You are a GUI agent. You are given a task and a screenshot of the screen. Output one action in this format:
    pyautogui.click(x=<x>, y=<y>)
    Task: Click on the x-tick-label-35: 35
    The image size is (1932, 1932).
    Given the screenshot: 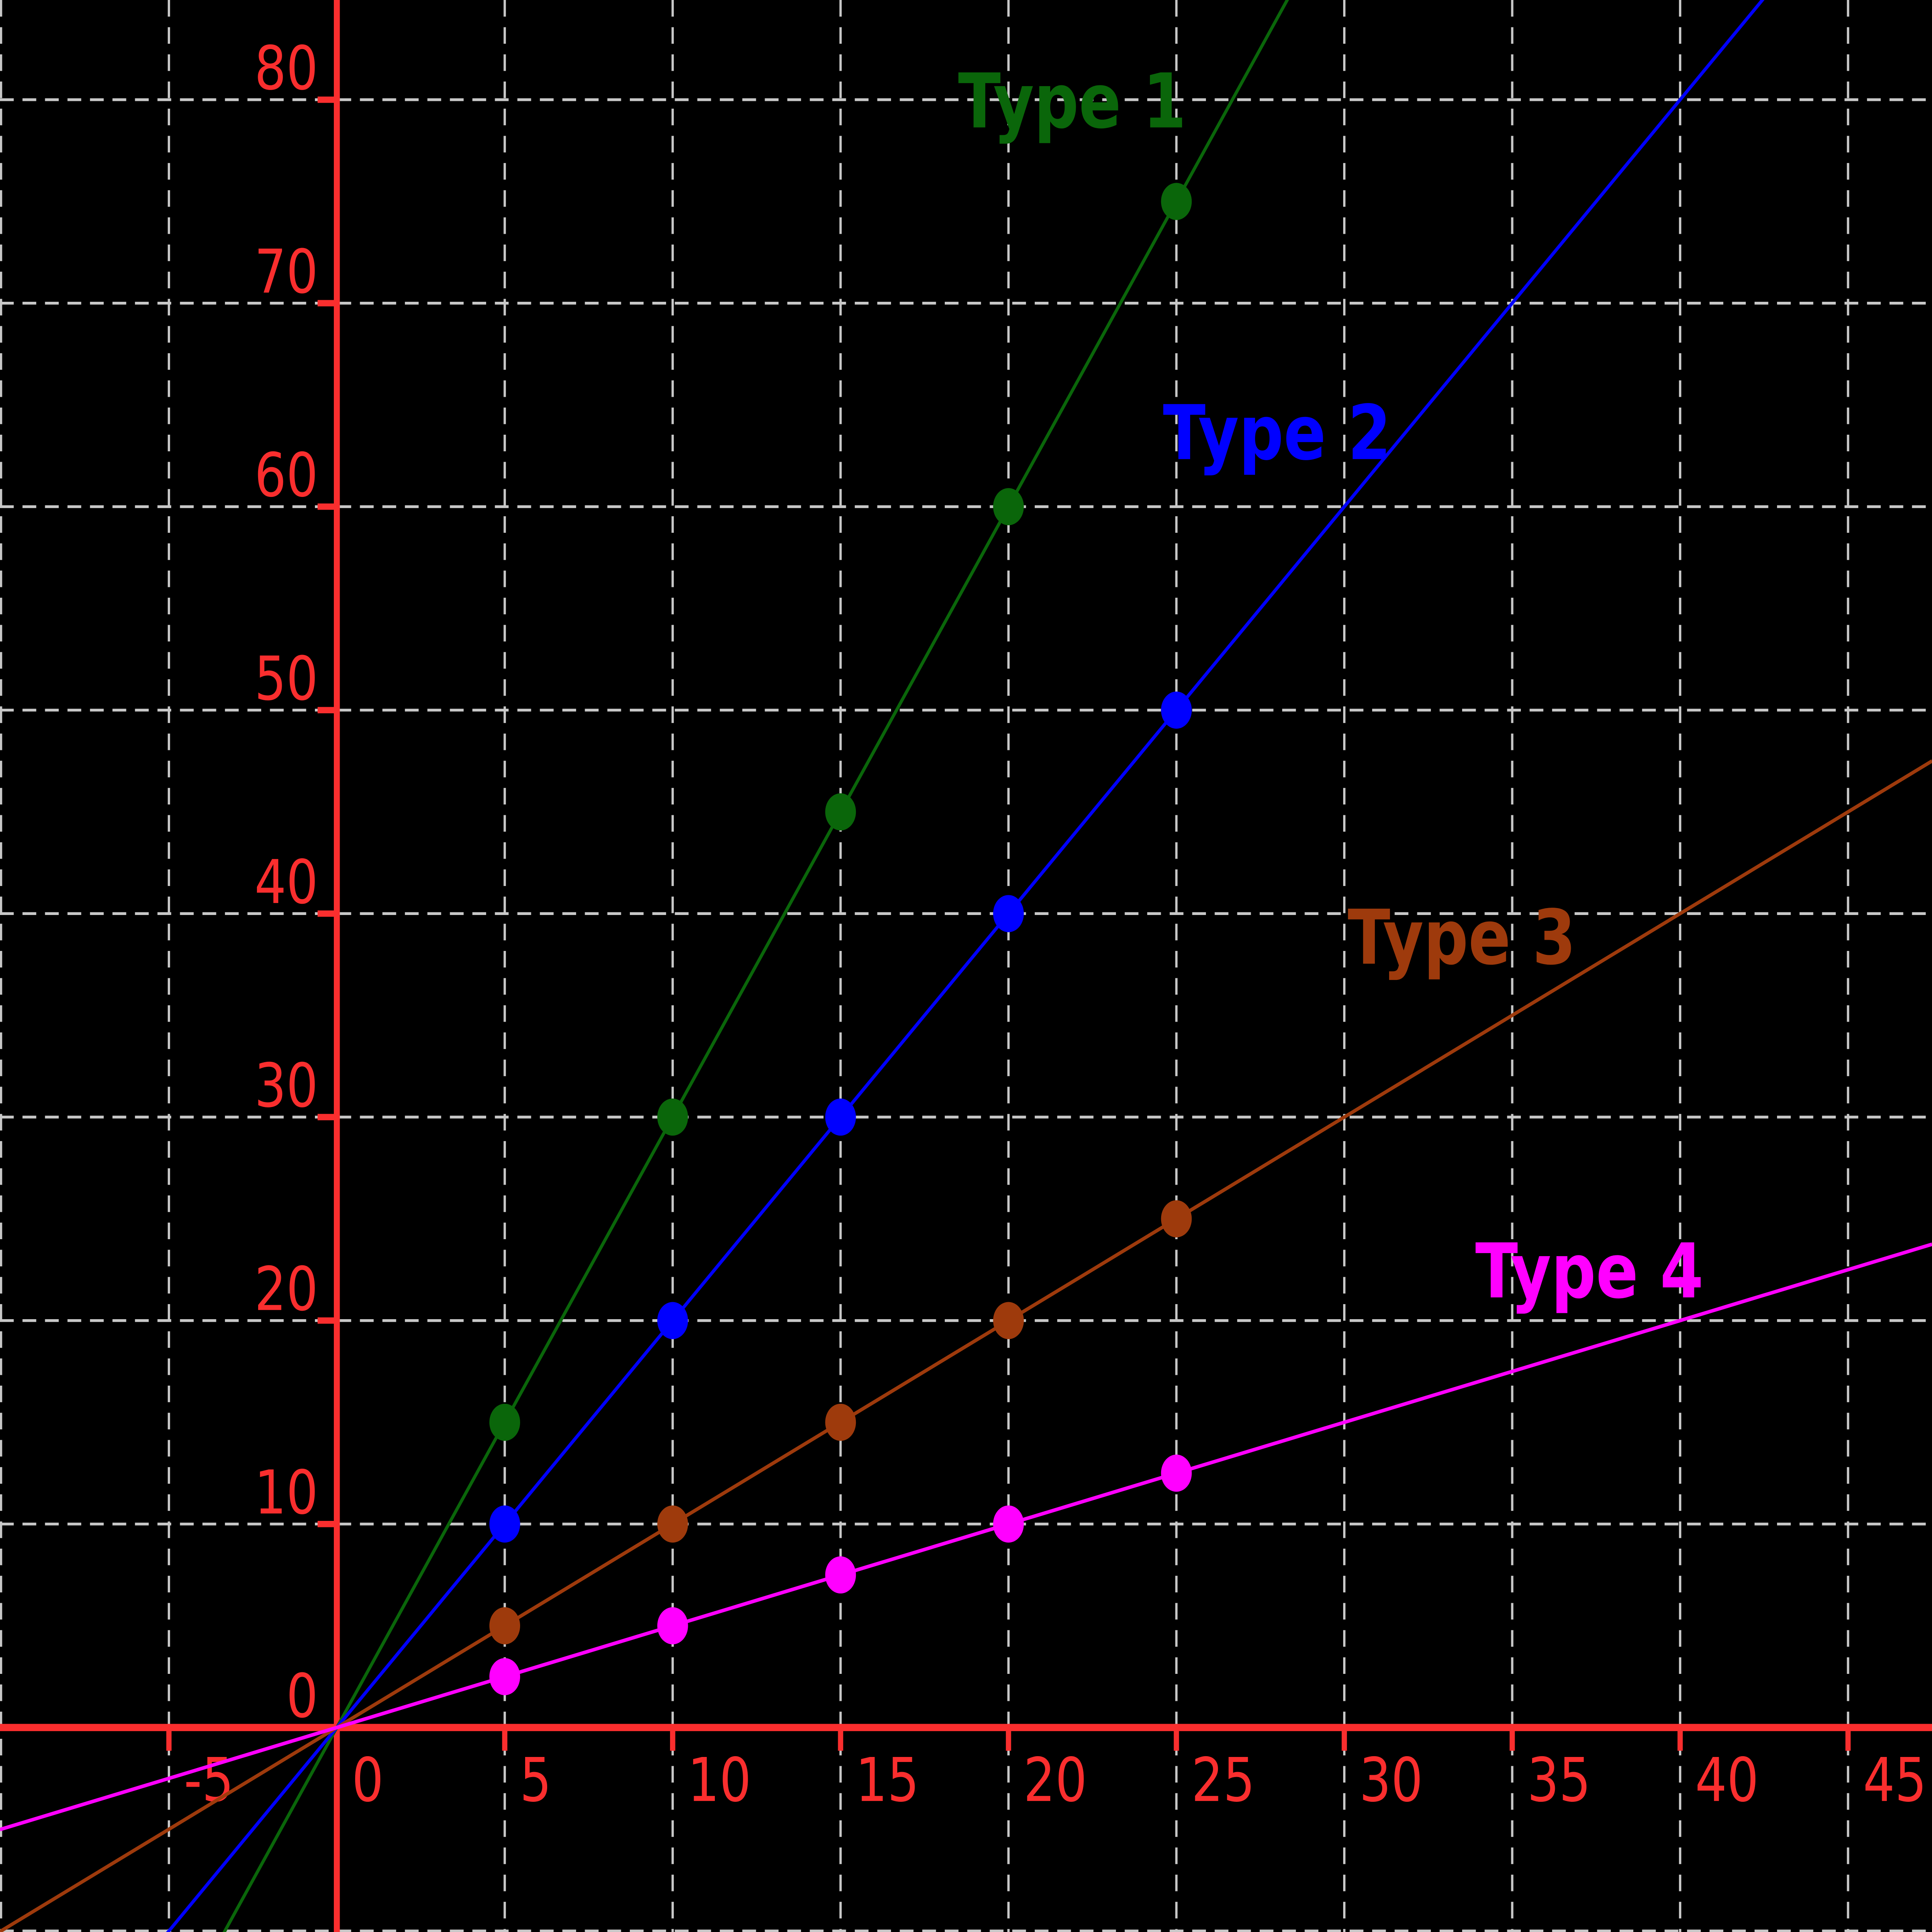 What is the action you would take?
    pyautogui.click(x=1559, y=1780)
    